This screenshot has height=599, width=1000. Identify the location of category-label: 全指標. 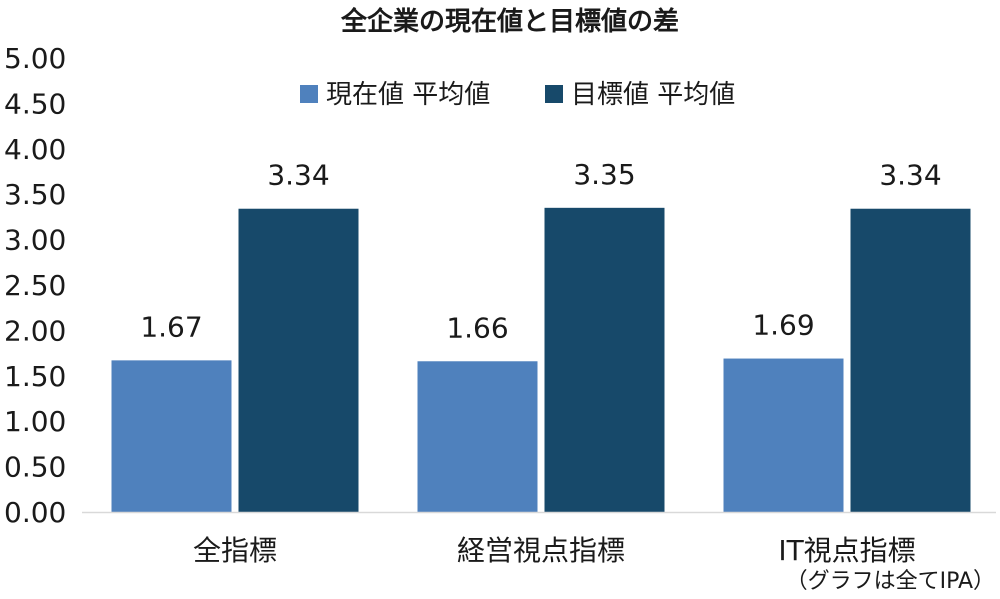
(235, 550).